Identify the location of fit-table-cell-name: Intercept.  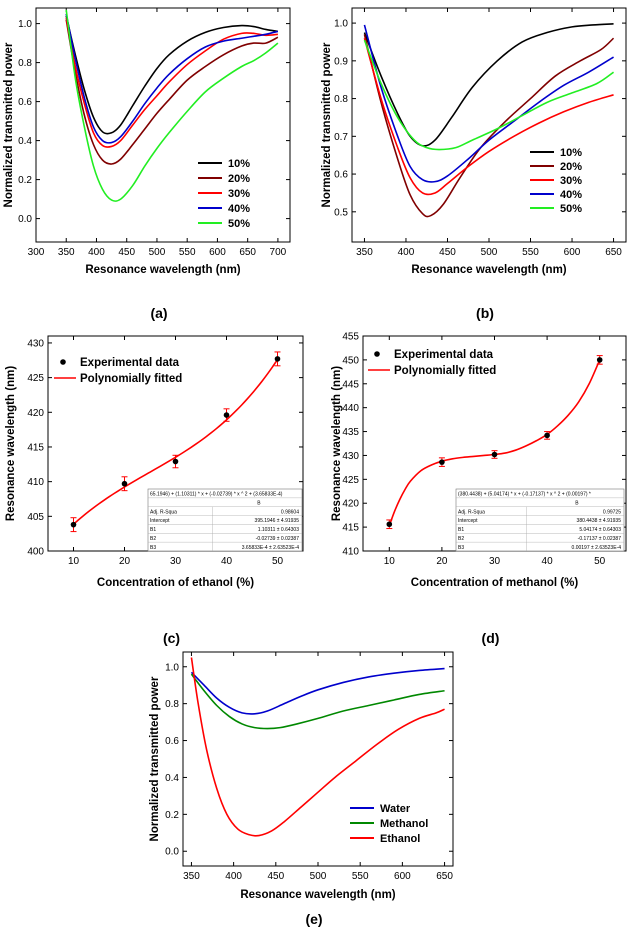
(160, 521).